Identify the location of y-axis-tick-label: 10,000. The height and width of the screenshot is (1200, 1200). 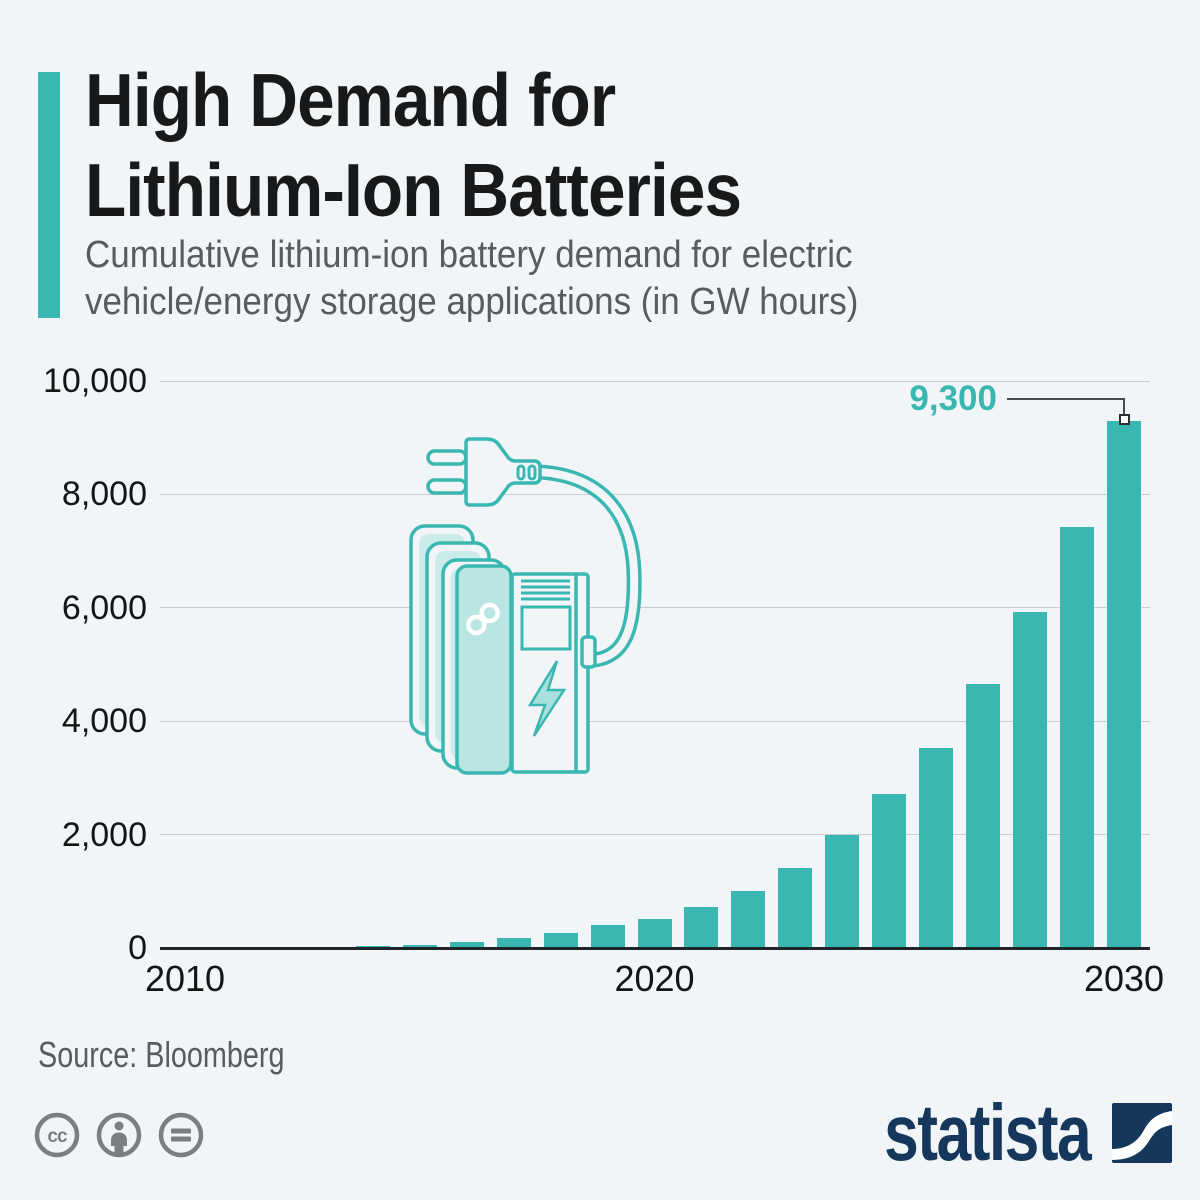
(95, 381).